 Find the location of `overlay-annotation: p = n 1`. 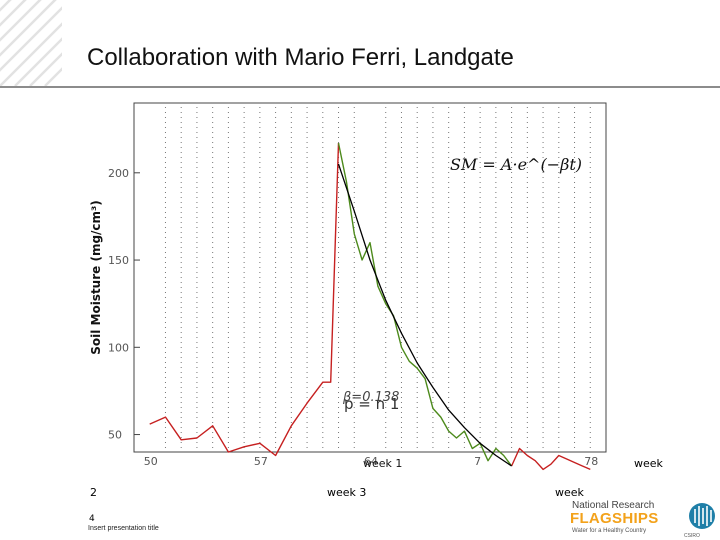

overlay-annotation: p = n 1 is located at coordinates (371, 404).